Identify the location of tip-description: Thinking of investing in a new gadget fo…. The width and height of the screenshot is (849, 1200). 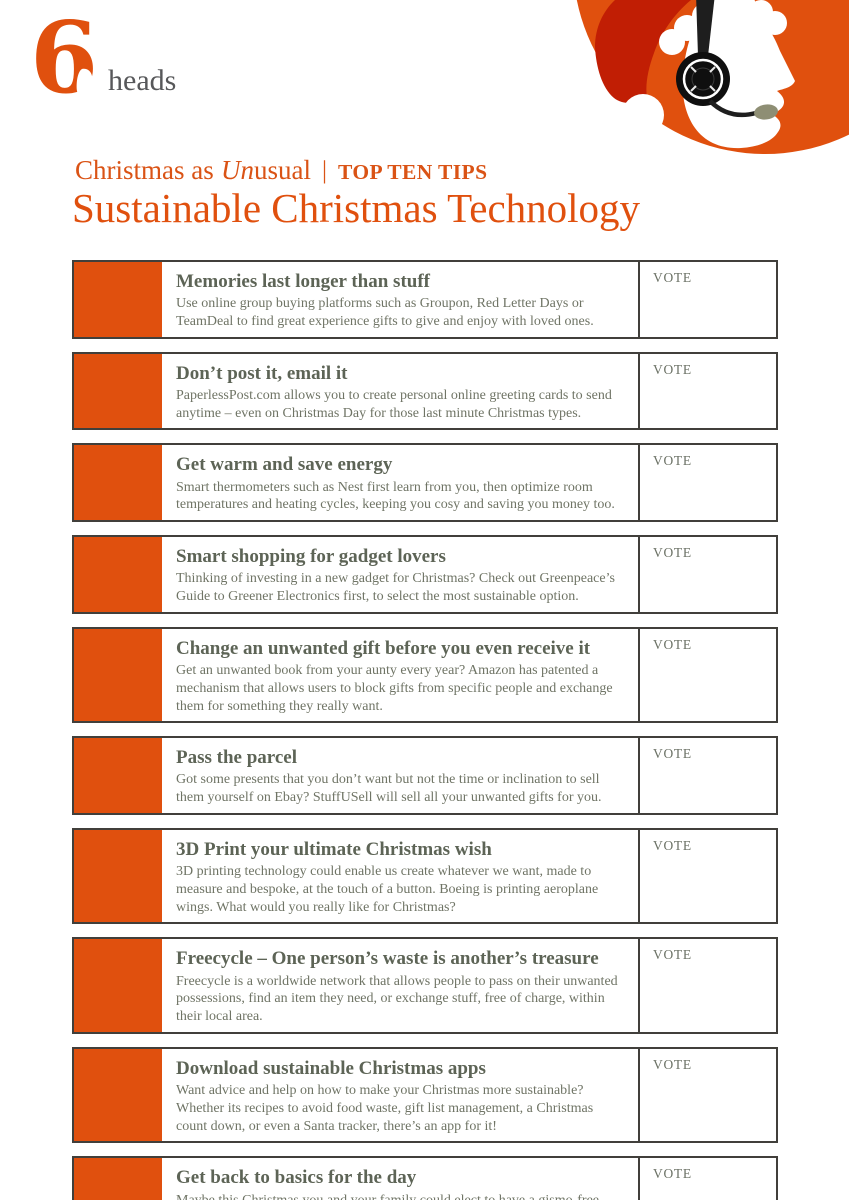
(395, 588).